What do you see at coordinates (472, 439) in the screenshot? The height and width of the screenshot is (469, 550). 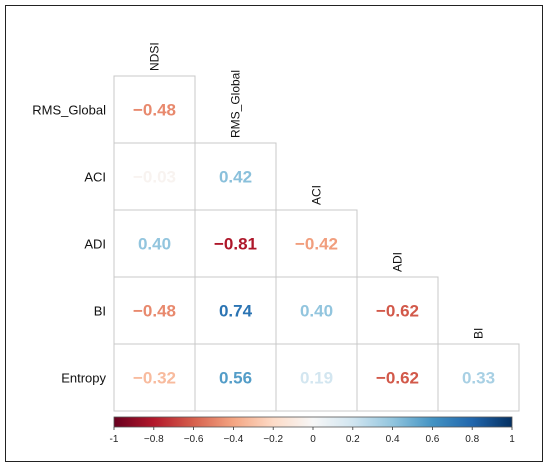 I see `colorbar-tick-label: 0.8` at bounding box center [472, 439].